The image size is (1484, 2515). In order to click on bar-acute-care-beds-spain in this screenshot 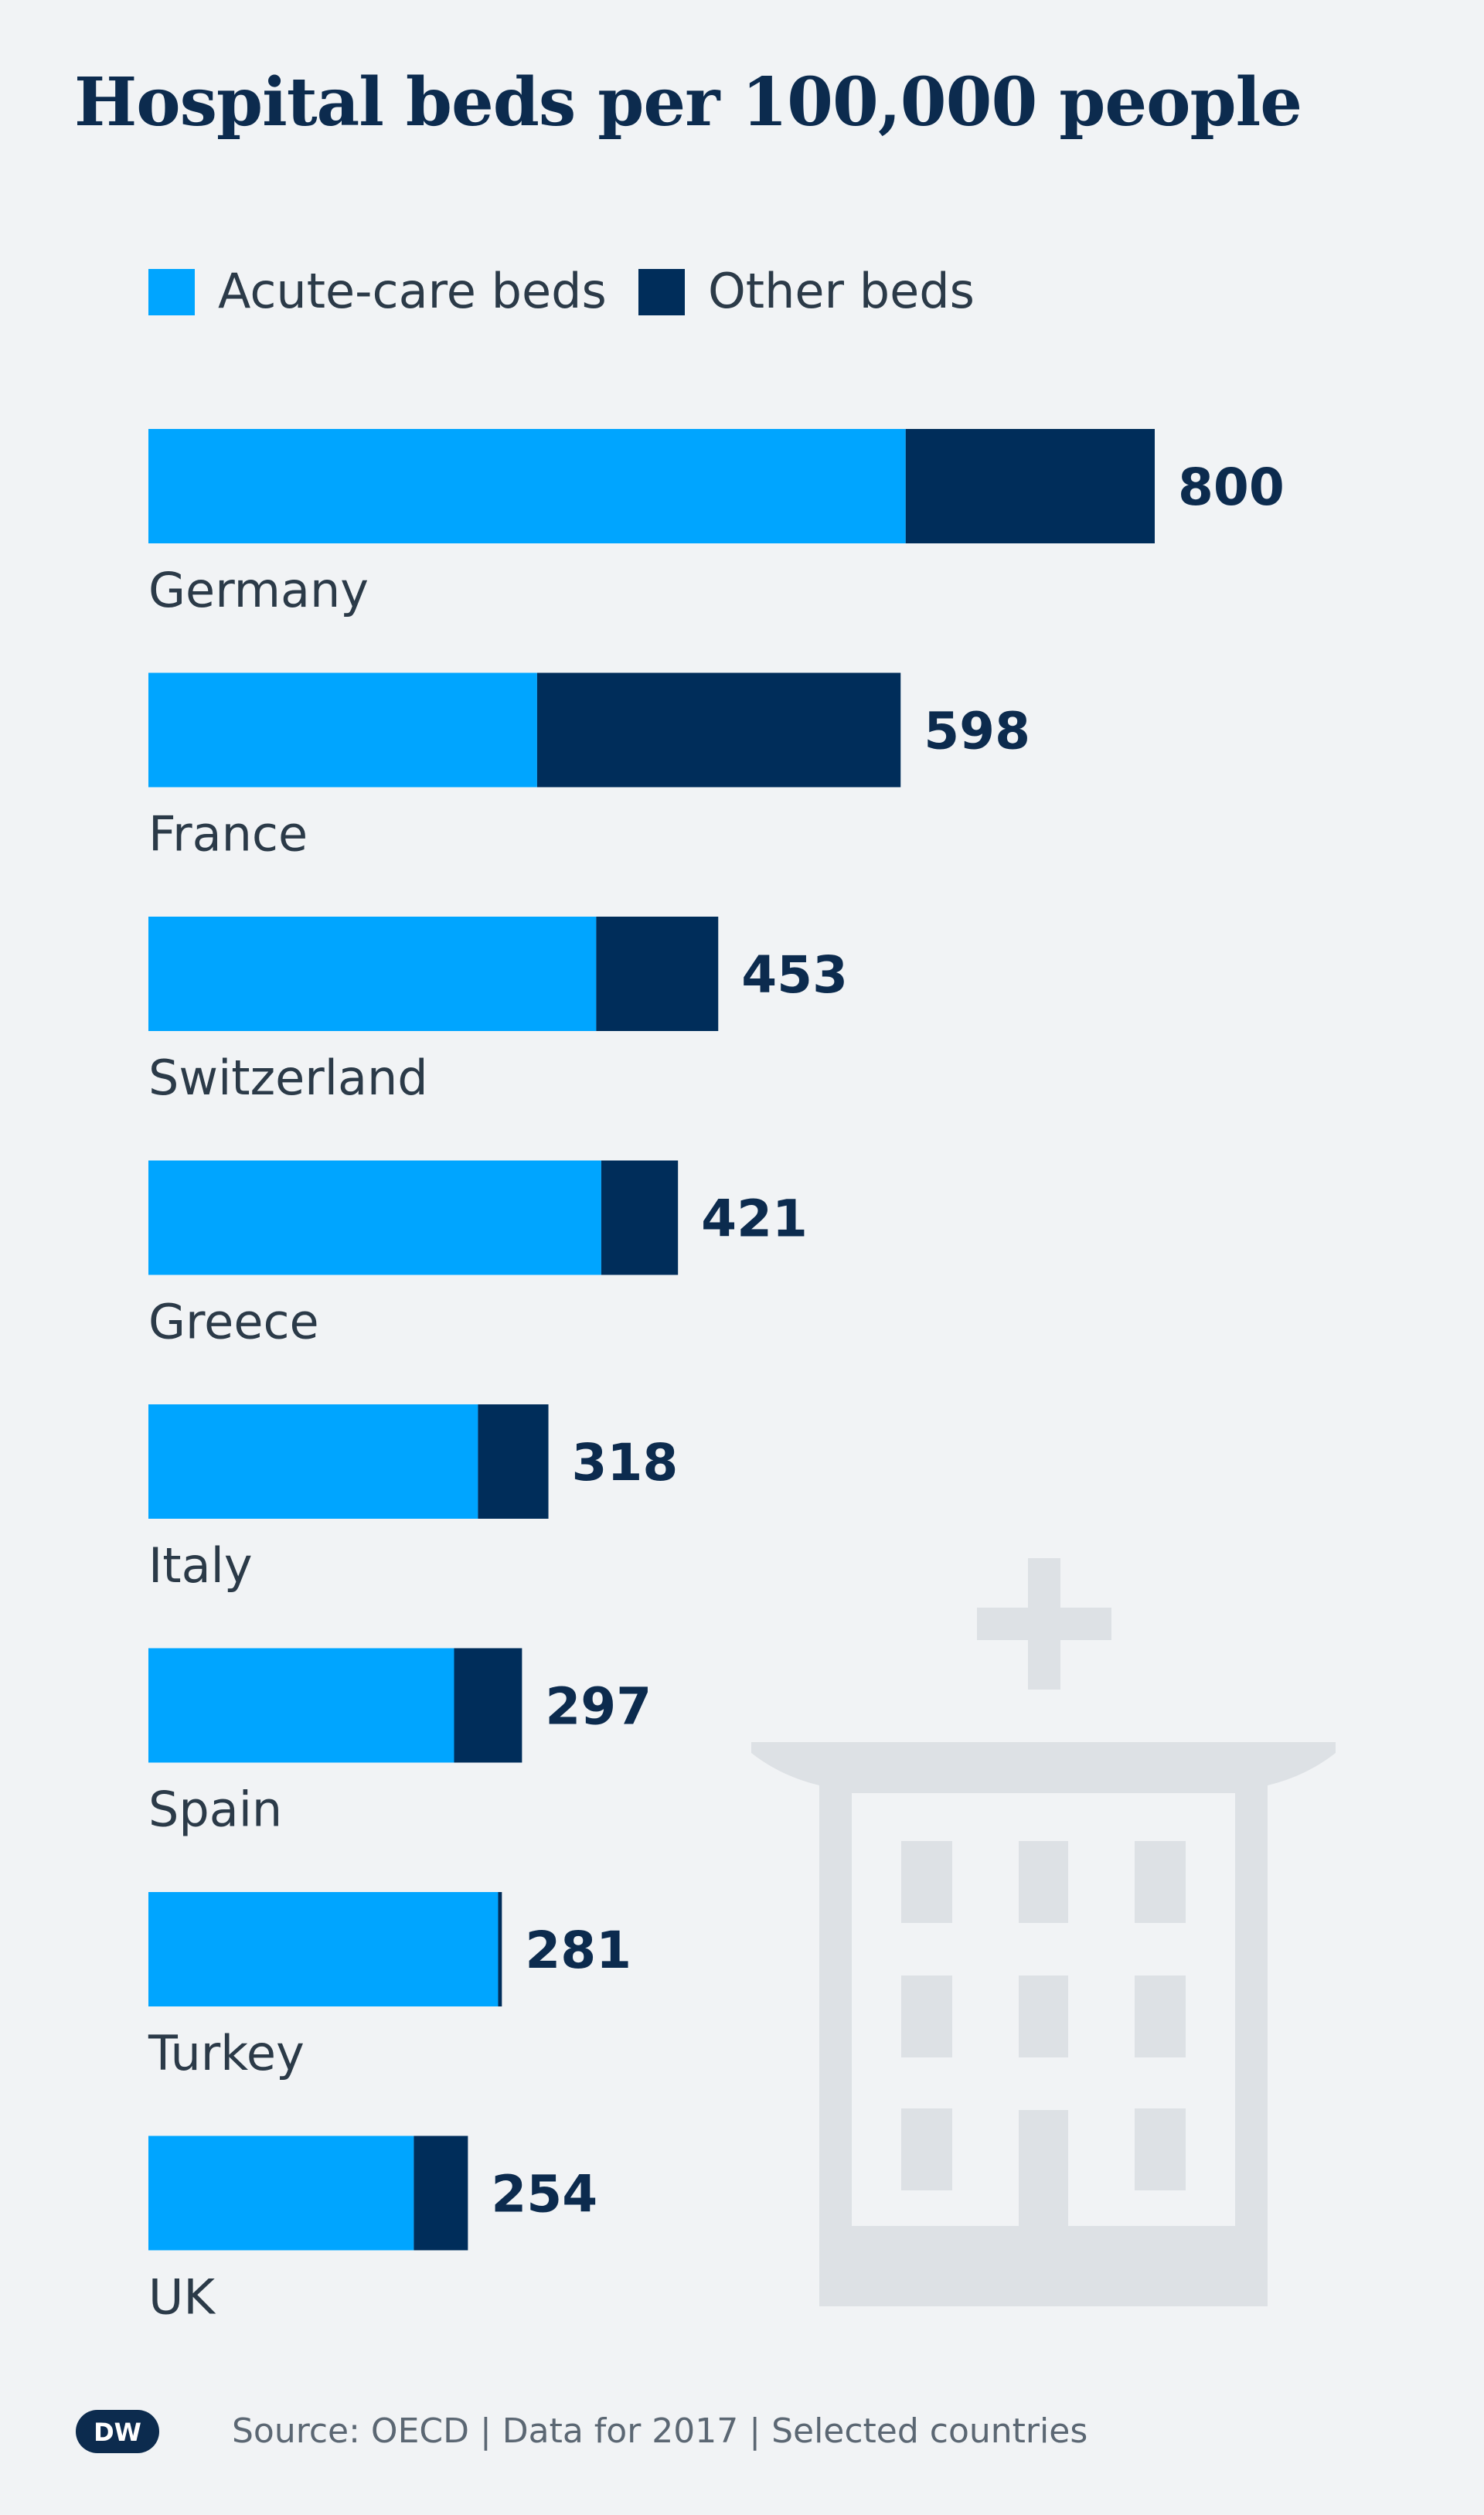, I will do `click(301, 1705)`.